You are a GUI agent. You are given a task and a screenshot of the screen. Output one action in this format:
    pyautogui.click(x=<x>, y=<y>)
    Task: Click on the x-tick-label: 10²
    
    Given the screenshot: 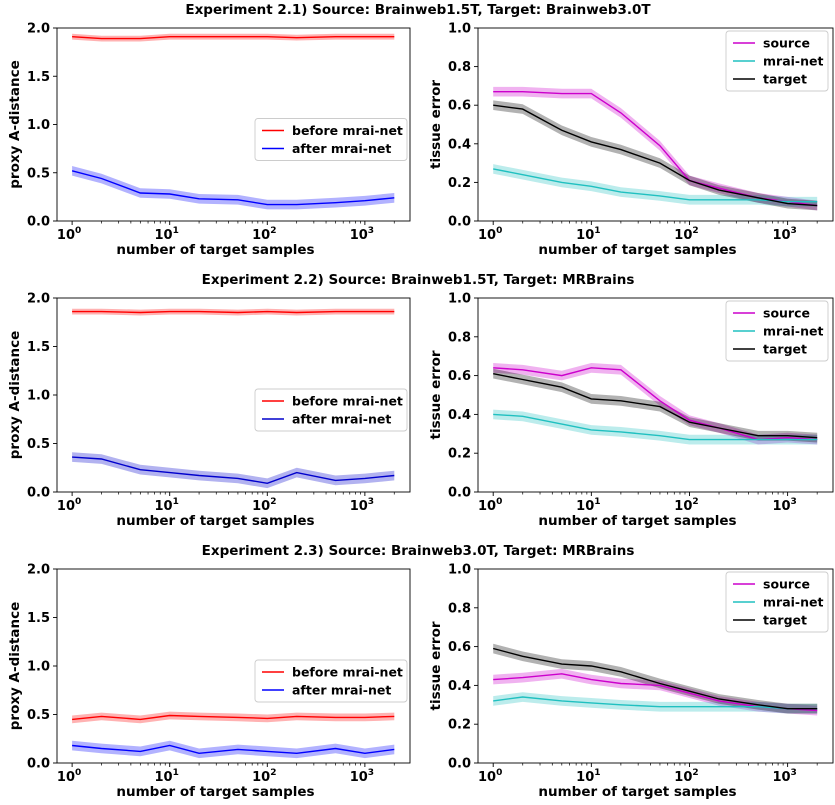 What is the action you would take?
    pyautogui.click(x=264, y=234)
    